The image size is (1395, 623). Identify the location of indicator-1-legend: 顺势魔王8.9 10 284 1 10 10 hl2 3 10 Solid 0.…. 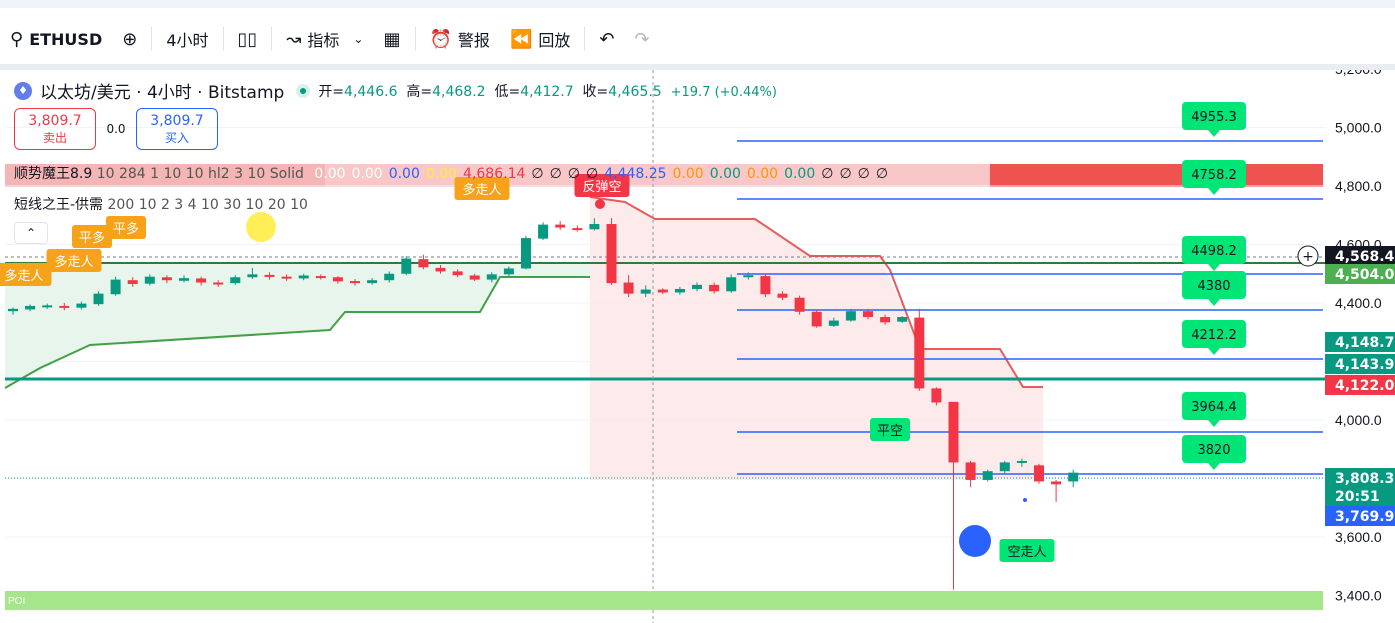
(451, 173).